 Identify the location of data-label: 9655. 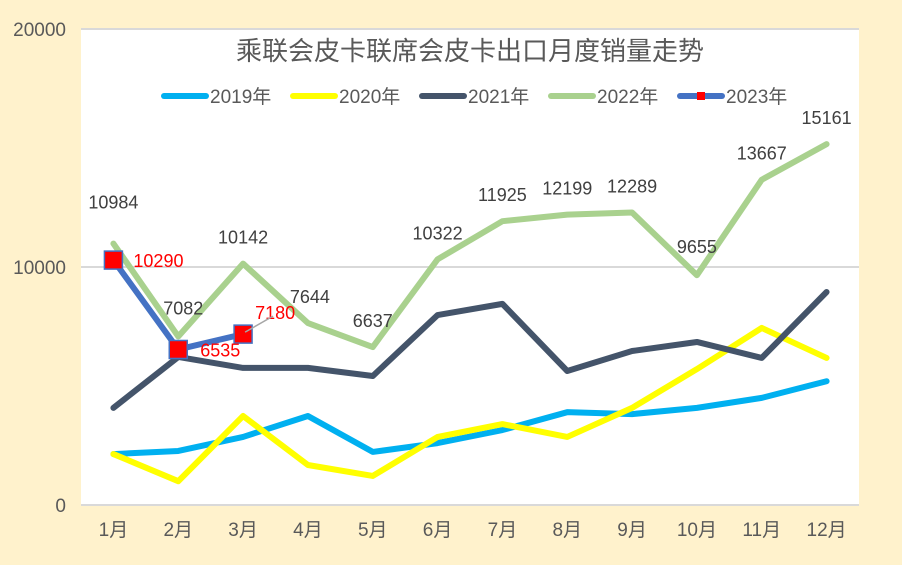
(697, 247).